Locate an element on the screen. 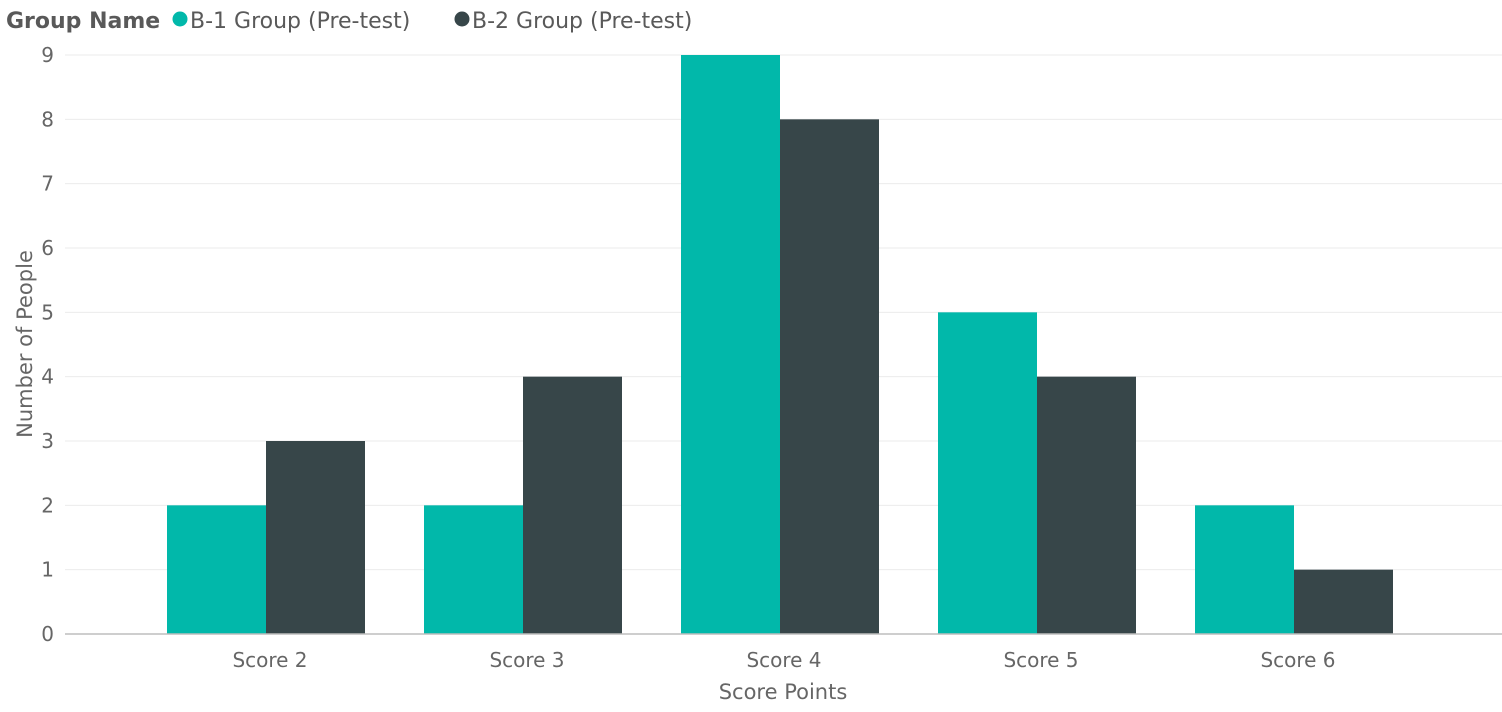  y-tick-label: 7 is located at coordinates (47, 184).